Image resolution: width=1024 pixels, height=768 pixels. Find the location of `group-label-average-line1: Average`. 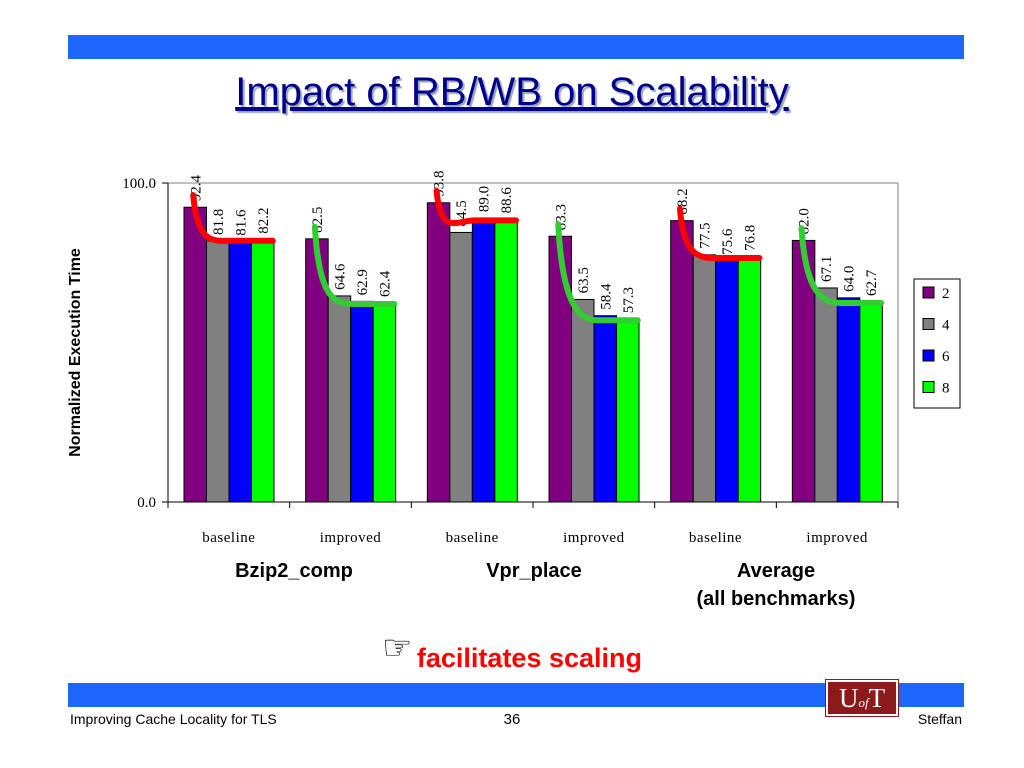

group-label-average-line1: Average is located at coordinates (776, 571).